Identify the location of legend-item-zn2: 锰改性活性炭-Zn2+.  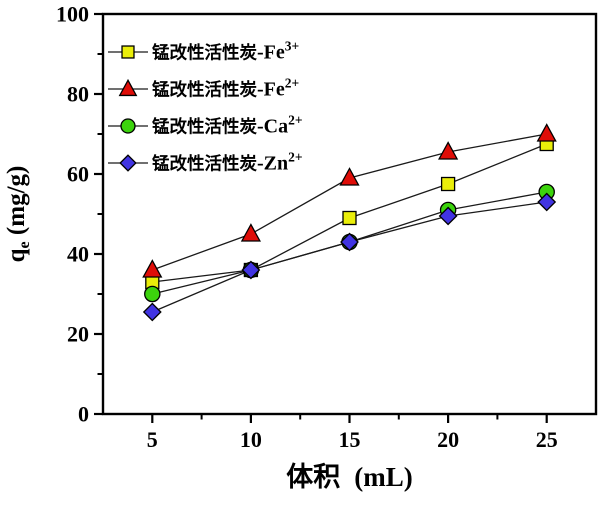
(205, 162).